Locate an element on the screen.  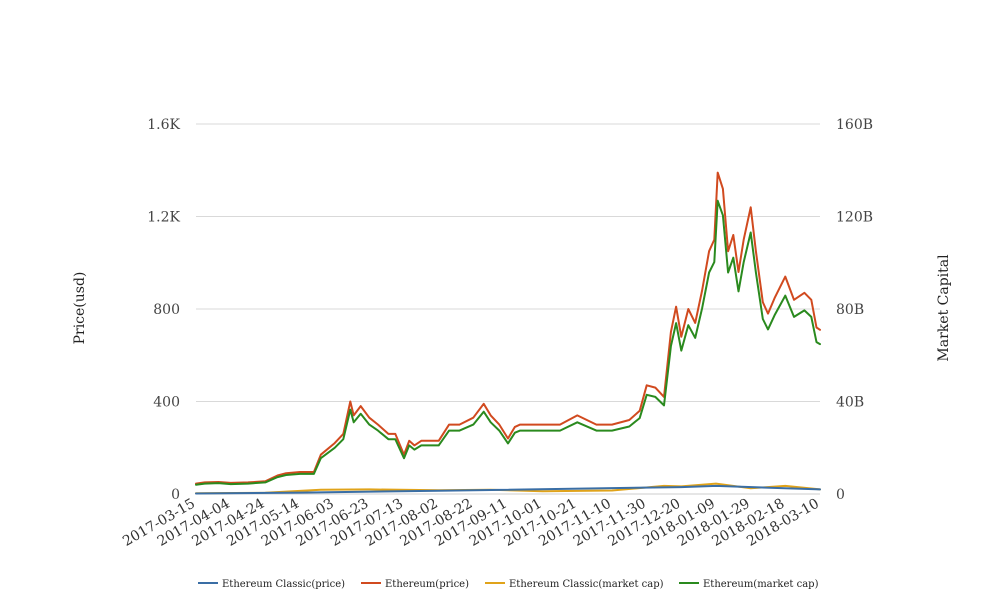
left-axis-ticks: 0 400 800 1.2K 1.6K is located at coordinates (163, 310).